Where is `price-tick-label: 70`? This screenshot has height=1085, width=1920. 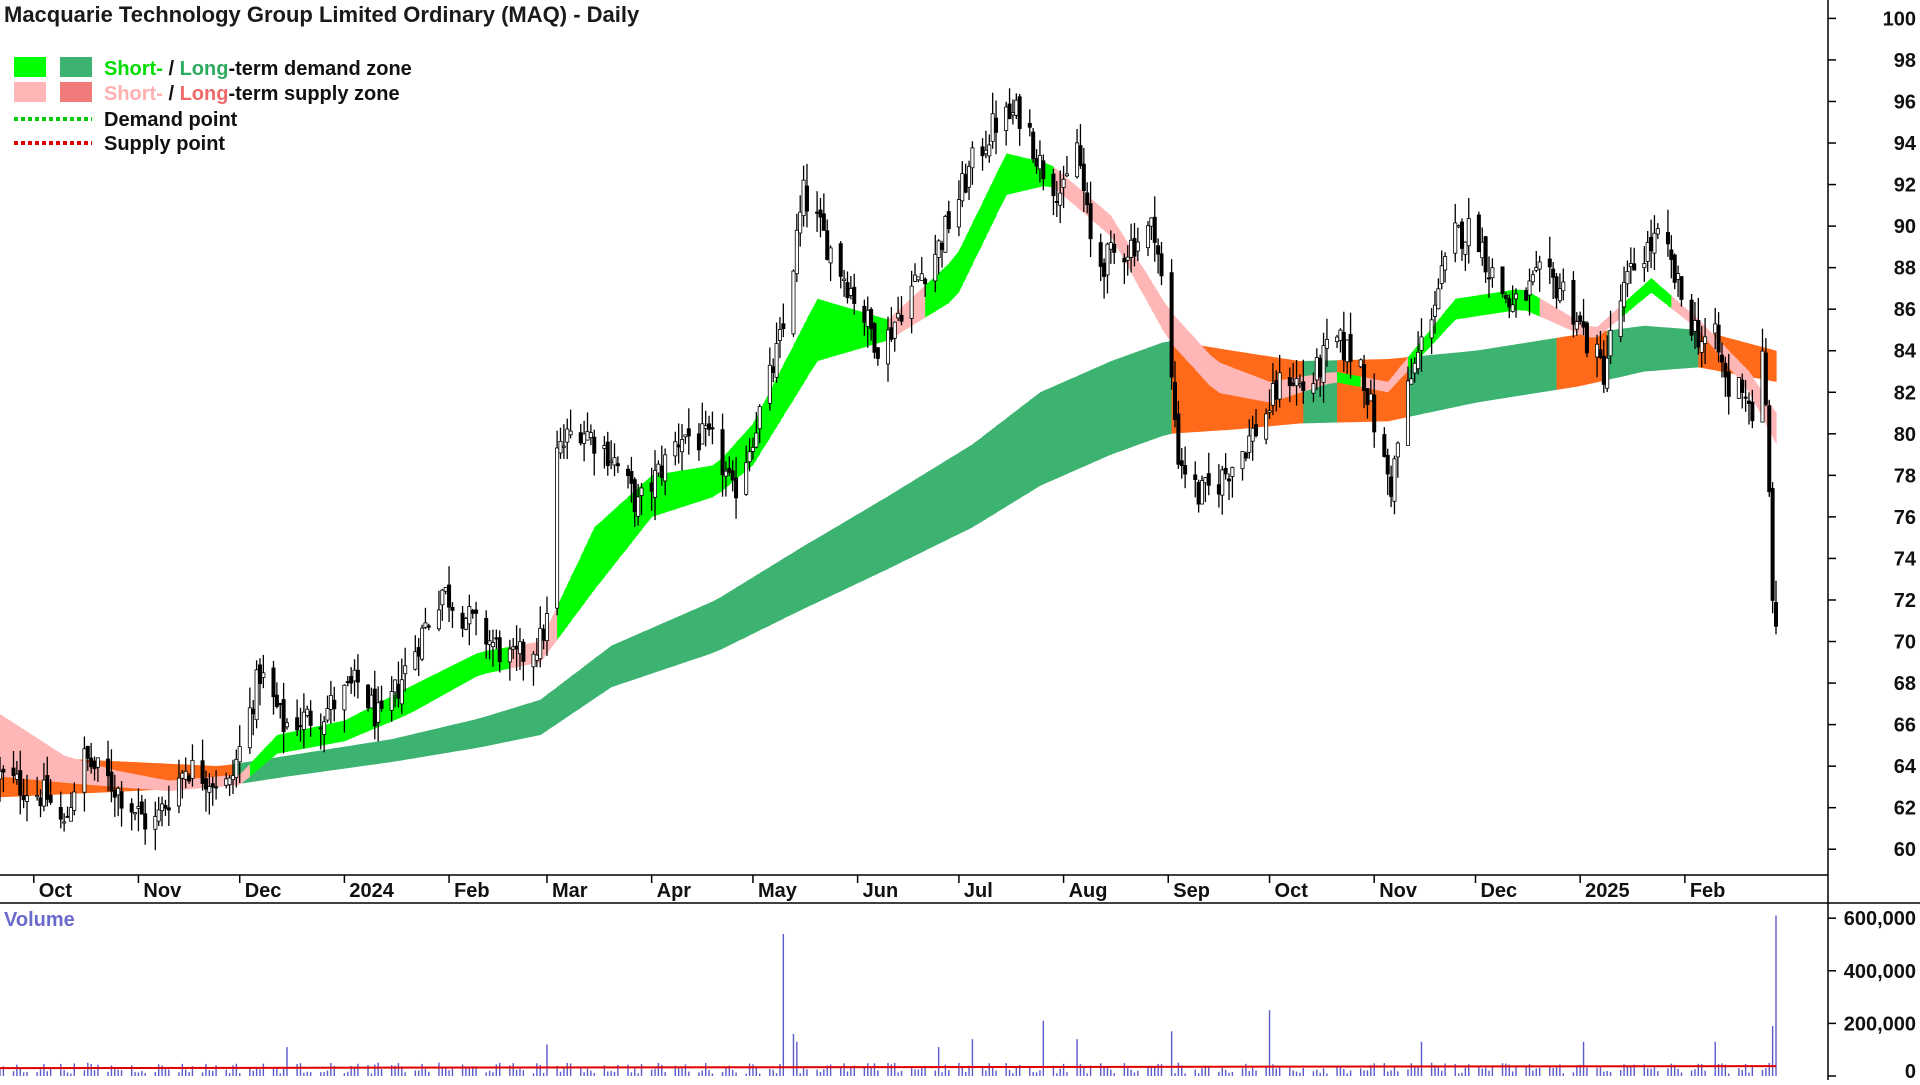 price-tick-label: 70 is located at coordinates (1905, 643).